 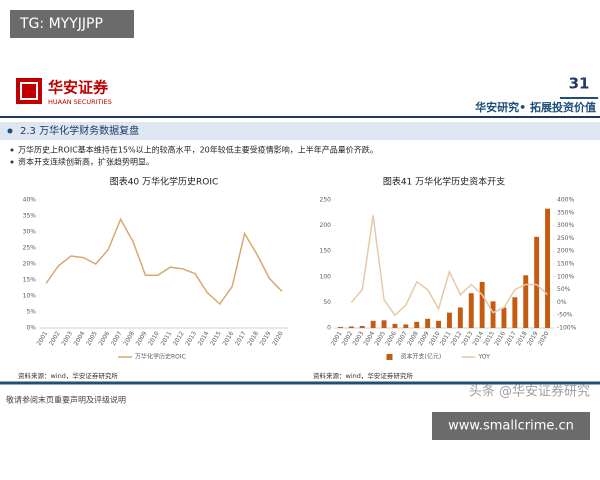 What do you see at coordinates (66, 400) in the screenshot?
I see `disclaimer: 敬请参阅末页重要声明及评级说明` at bounding box center [66, 400].